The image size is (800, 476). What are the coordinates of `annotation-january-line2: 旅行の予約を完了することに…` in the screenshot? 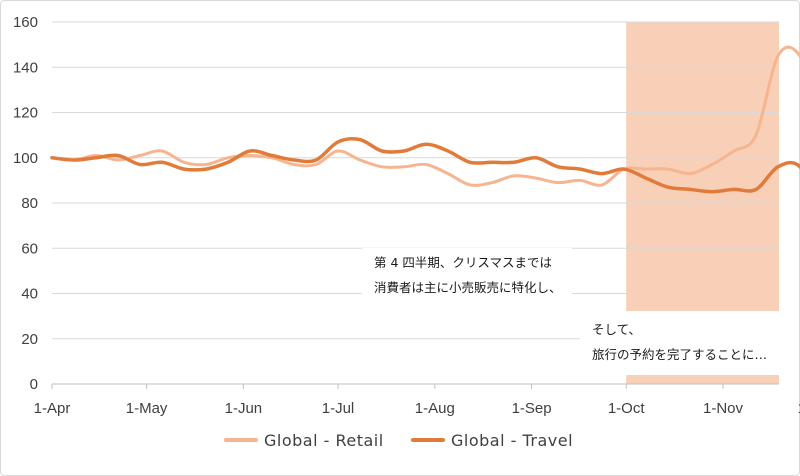 It's located at (680, 354).